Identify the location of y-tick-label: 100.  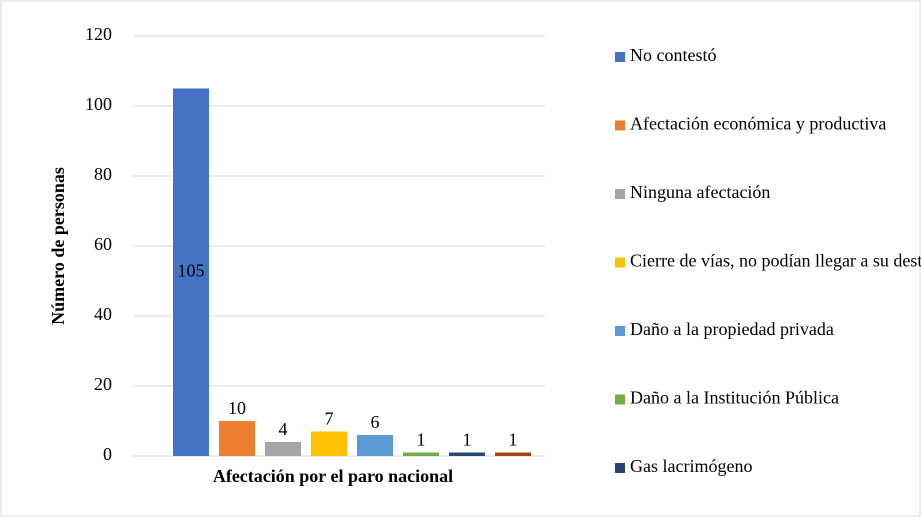
(98, 104).